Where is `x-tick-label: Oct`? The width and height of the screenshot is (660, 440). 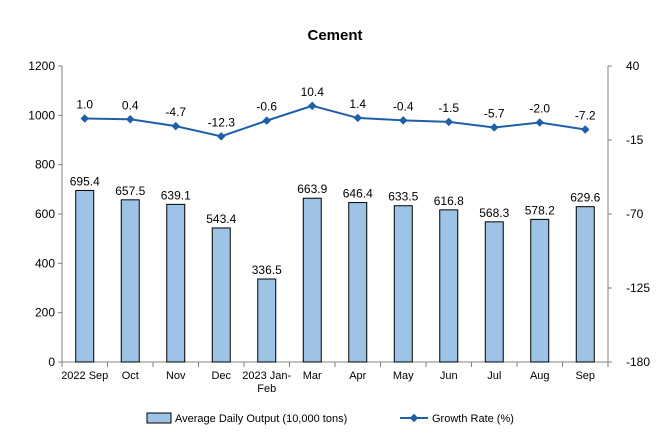 x-tick-label: Oct is located at coordinates (130, 376).